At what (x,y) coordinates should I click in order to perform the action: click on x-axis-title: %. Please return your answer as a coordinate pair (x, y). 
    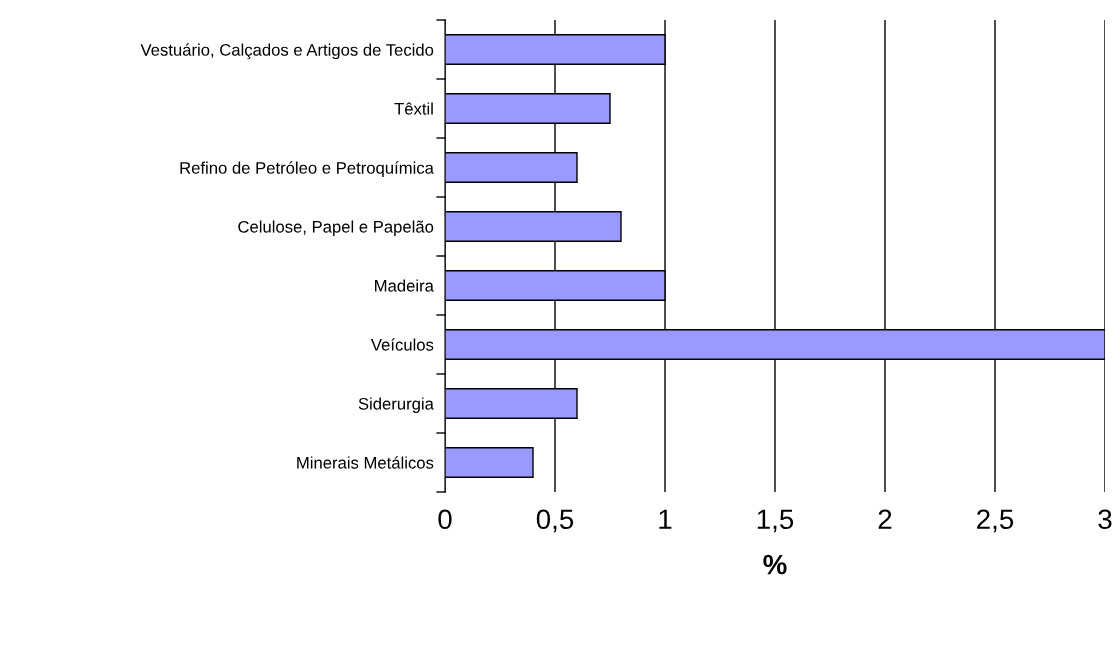
    Looking at the image, I should click on (775, 564).